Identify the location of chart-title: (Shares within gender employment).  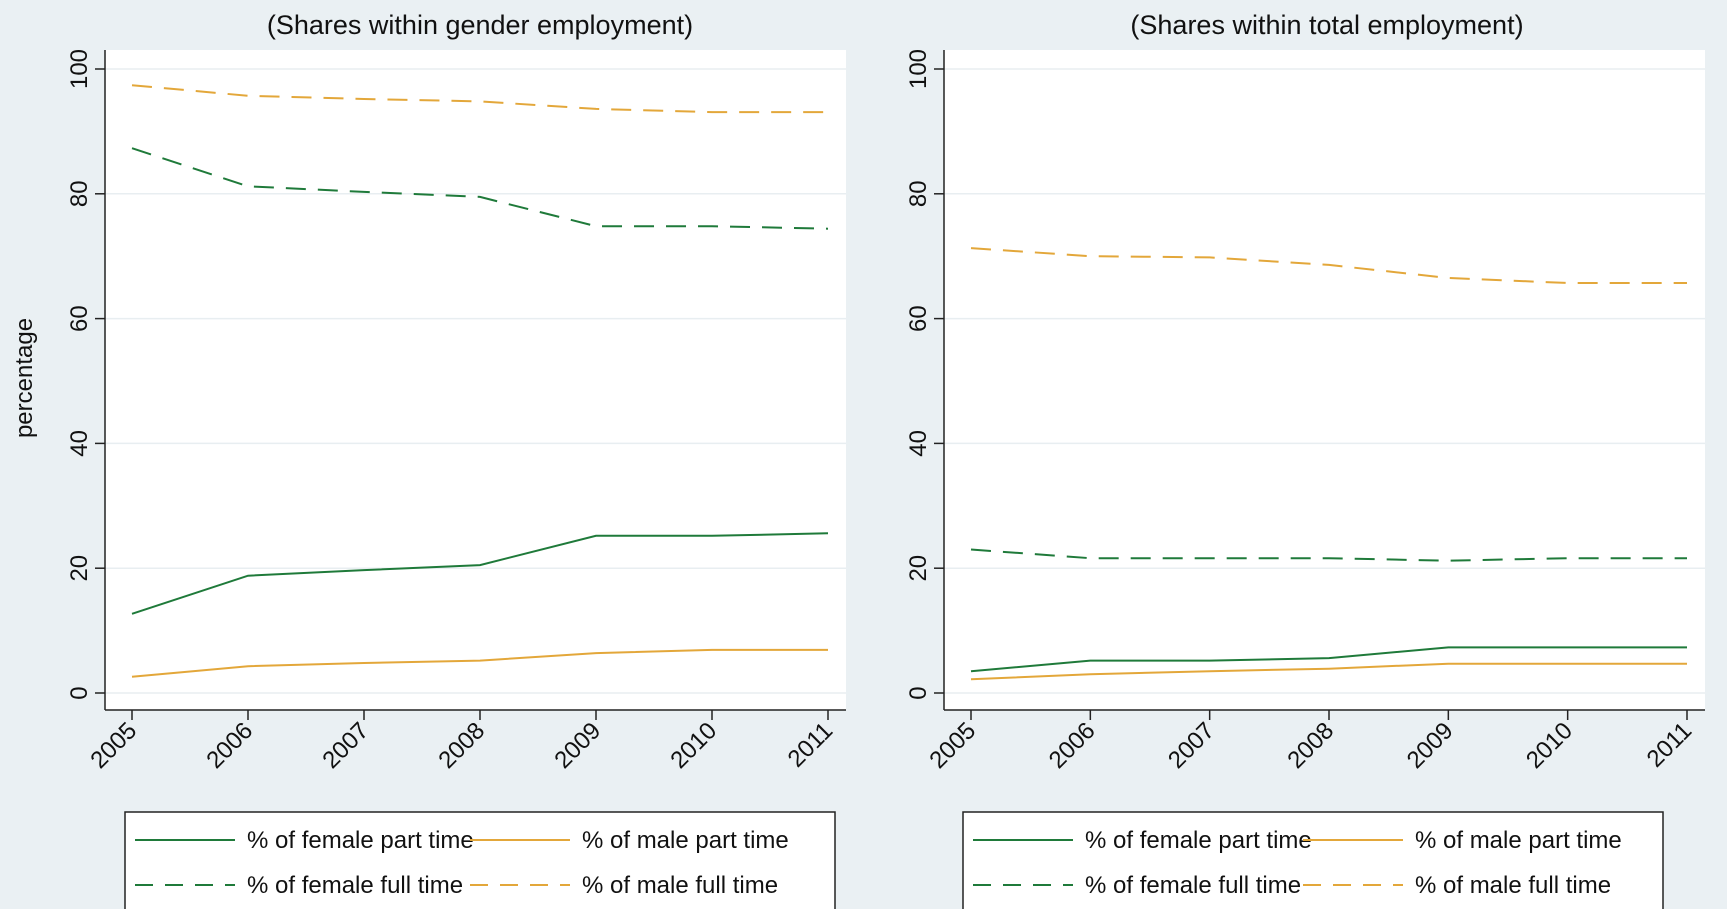
(480, 25).